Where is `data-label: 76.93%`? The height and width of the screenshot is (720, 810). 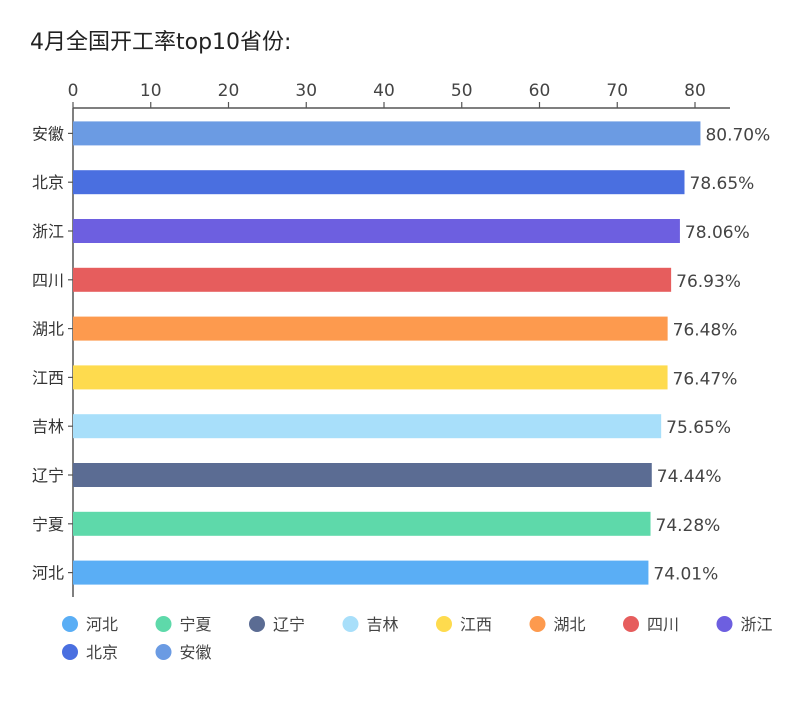
data-label: 76.93% is located at coordinates (708, 282).